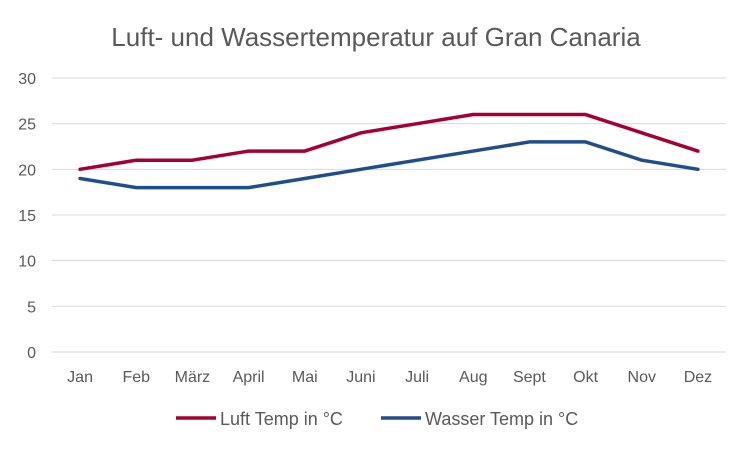 This screenshot has width=752, height=451. I want to click on x-tick-label: Okt, so click(585, 377).